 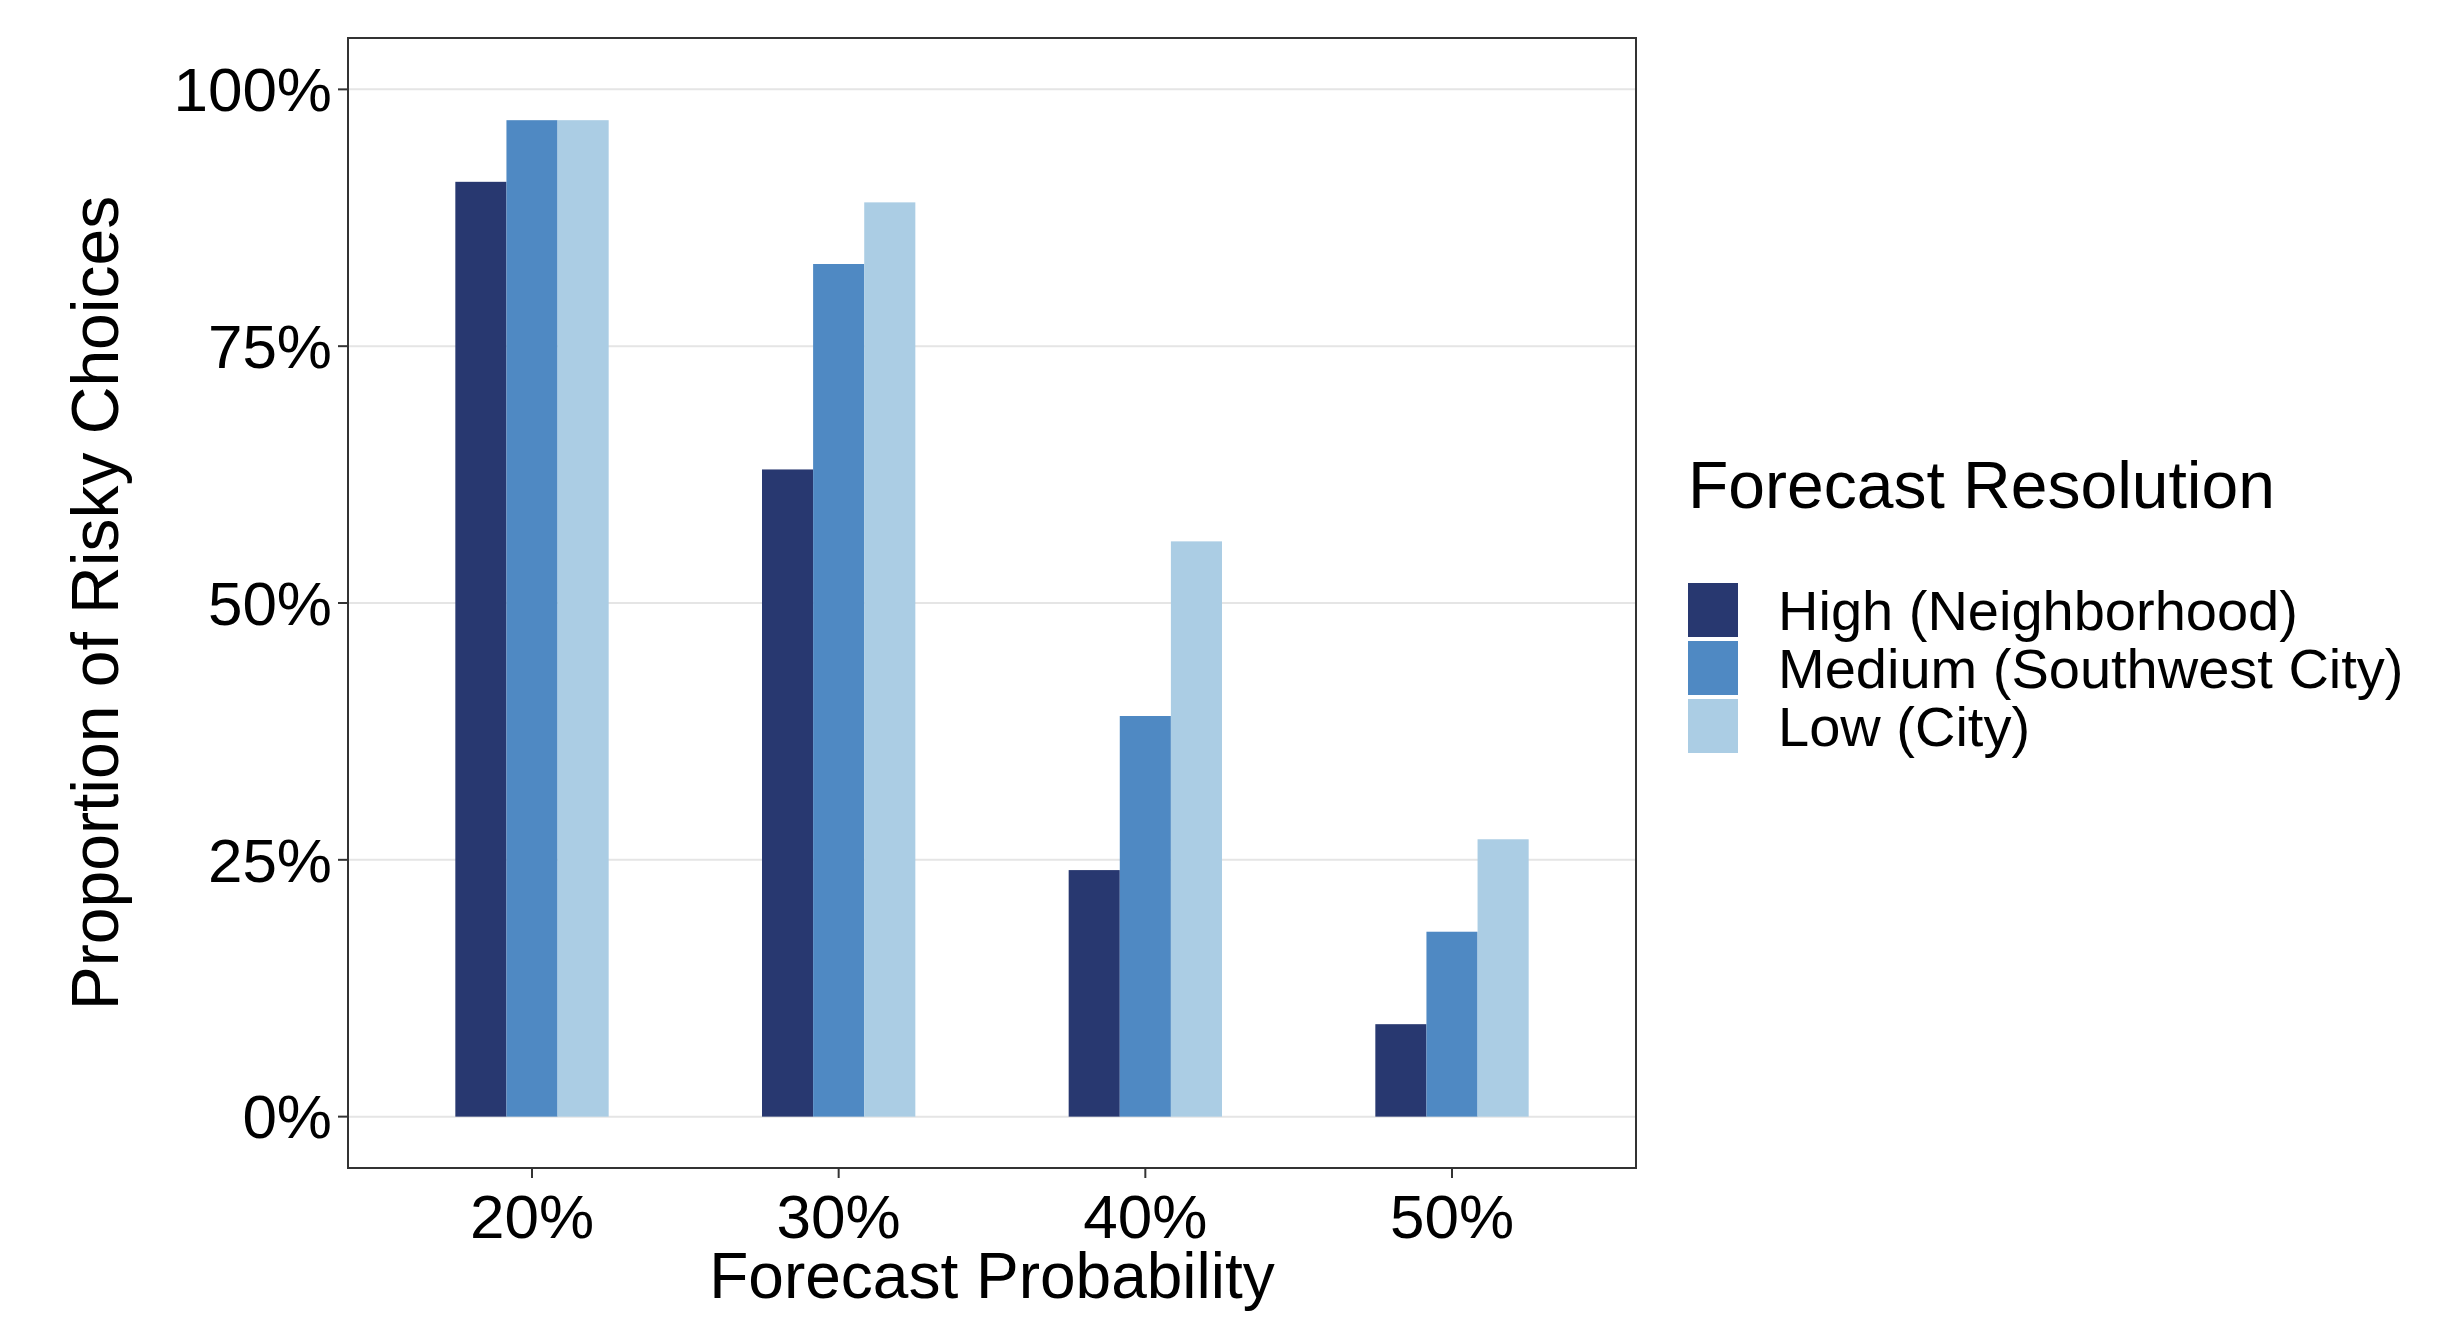 I want to click on x-tick-label: 50%, so click(x=1452, y=1216).